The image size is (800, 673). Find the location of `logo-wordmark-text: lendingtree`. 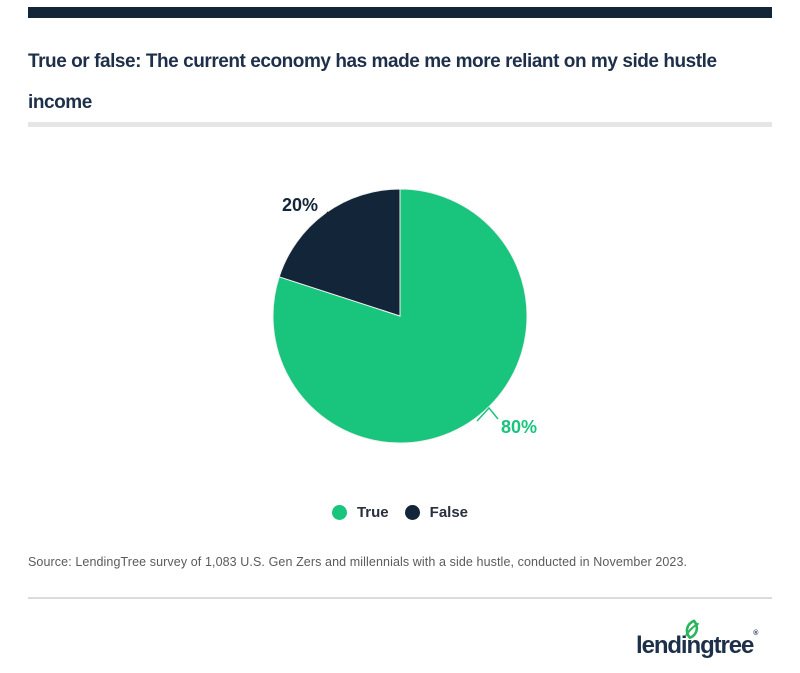

logo-wordmark-text: lendingtree is located at coordinates (695, 645).